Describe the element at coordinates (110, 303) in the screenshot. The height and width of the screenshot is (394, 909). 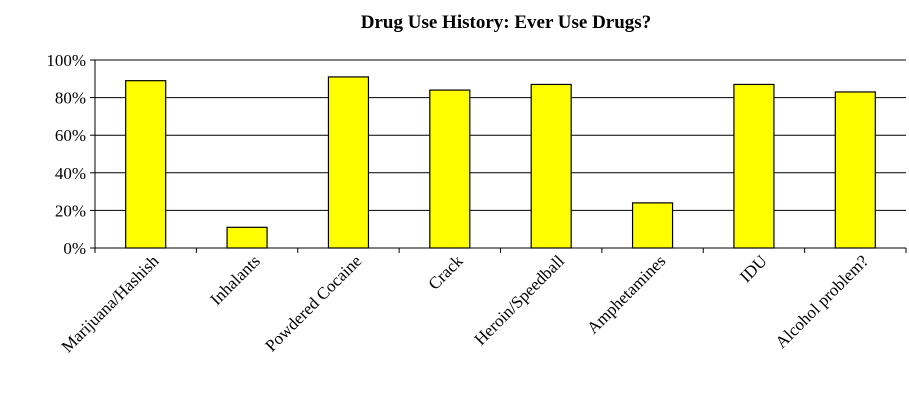
I see `x-tick-label: Marijuana/Hashish` at that location.